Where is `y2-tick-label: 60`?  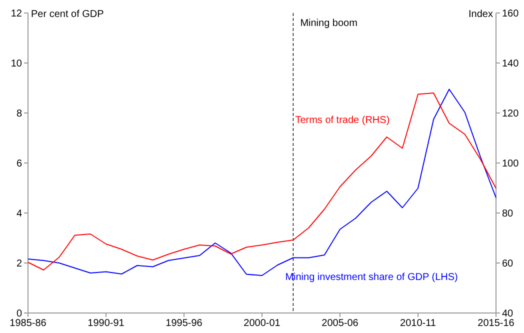
y2-tick-label: 60 is located at coordinates (508, 264).